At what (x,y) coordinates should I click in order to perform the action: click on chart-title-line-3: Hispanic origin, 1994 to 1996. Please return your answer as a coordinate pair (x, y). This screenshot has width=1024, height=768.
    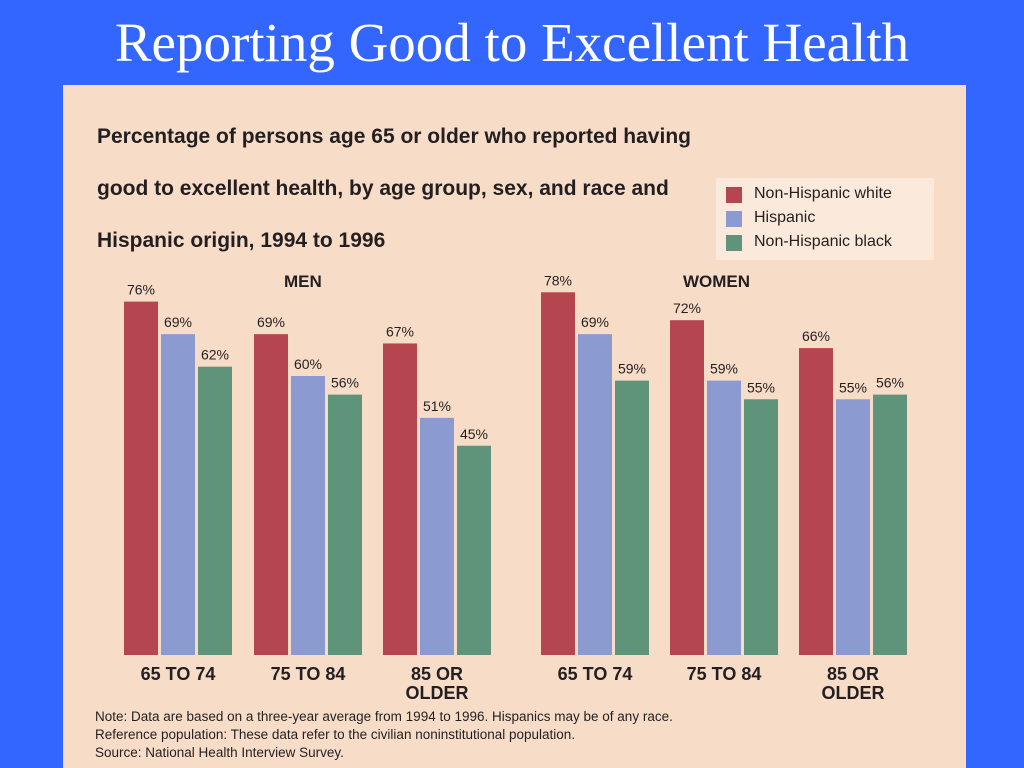
    Looking at the image, I should click on (241, 240).